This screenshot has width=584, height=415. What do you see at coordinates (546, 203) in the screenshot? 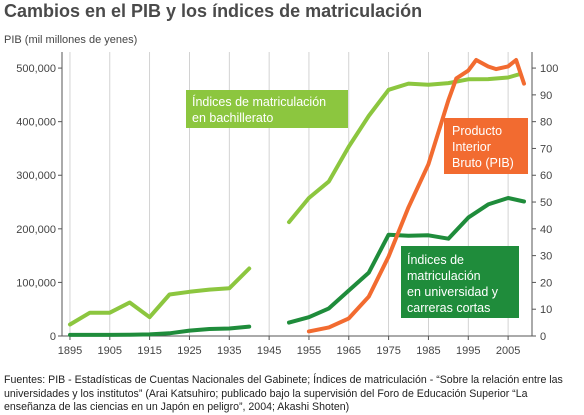
I see `y-right-tick-label: 50` at bounding box center [546, 203].